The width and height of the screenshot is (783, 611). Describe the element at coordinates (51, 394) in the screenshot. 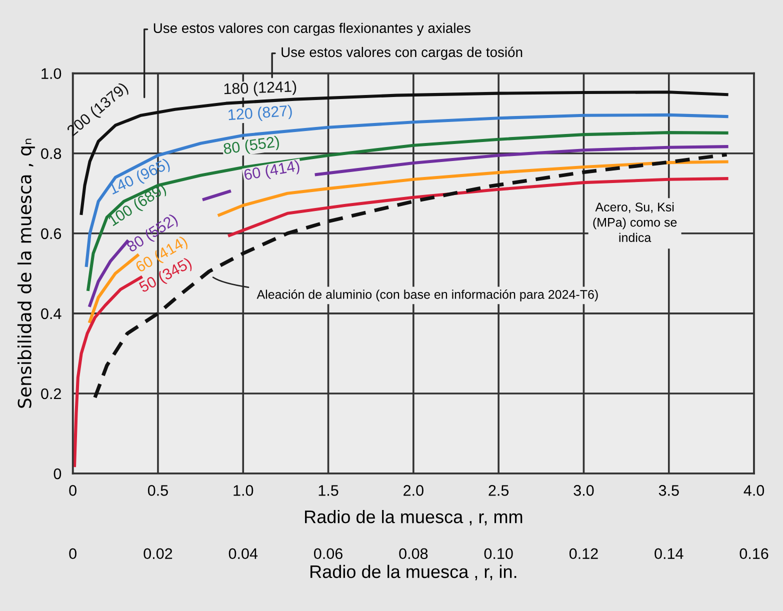

I see `y-tick-label: 0.2` at that location.